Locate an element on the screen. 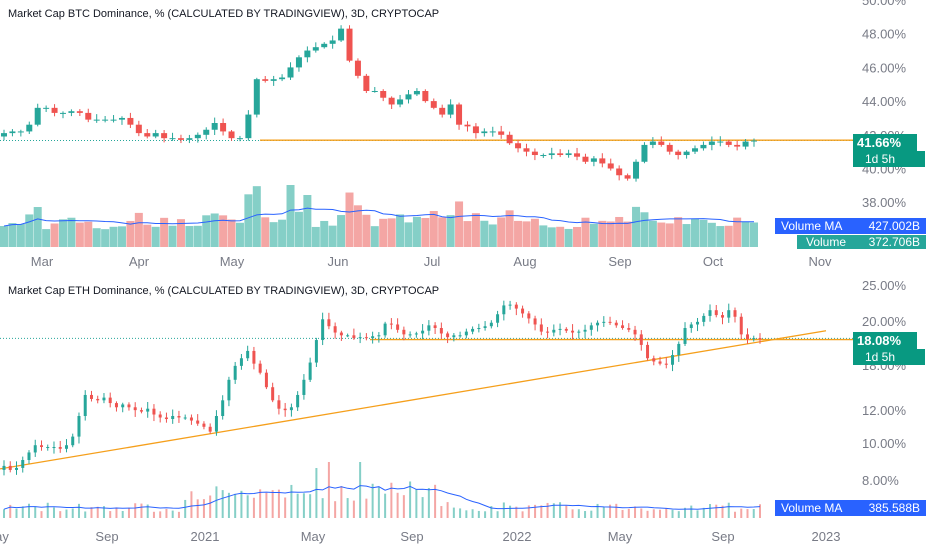 This screenshot has width=932, height=550. btc-x-tick: Aug is located at coordinates (524, 261).